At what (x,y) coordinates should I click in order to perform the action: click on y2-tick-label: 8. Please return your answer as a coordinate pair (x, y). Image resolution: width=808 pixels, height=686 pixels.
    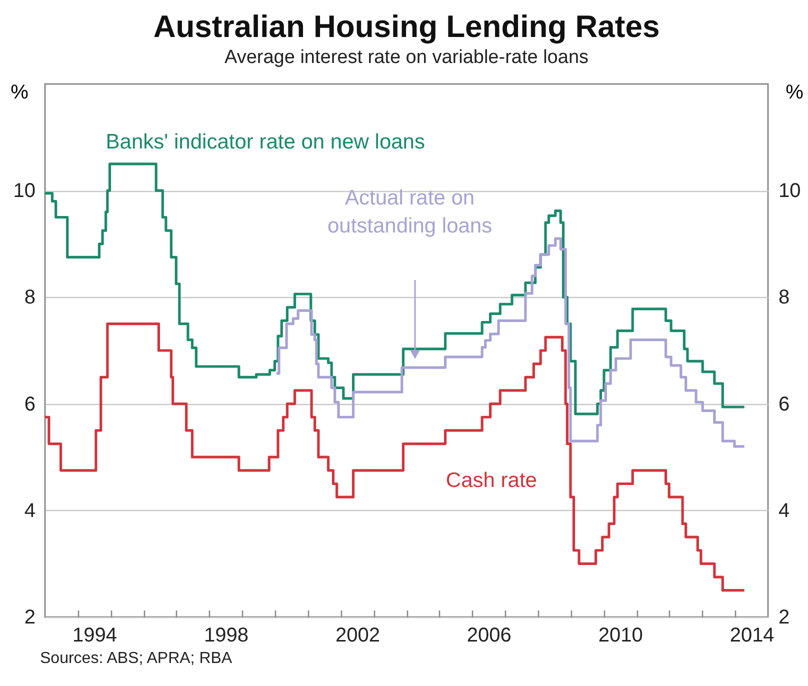
    Looking at the image, I should click on (784, 297).